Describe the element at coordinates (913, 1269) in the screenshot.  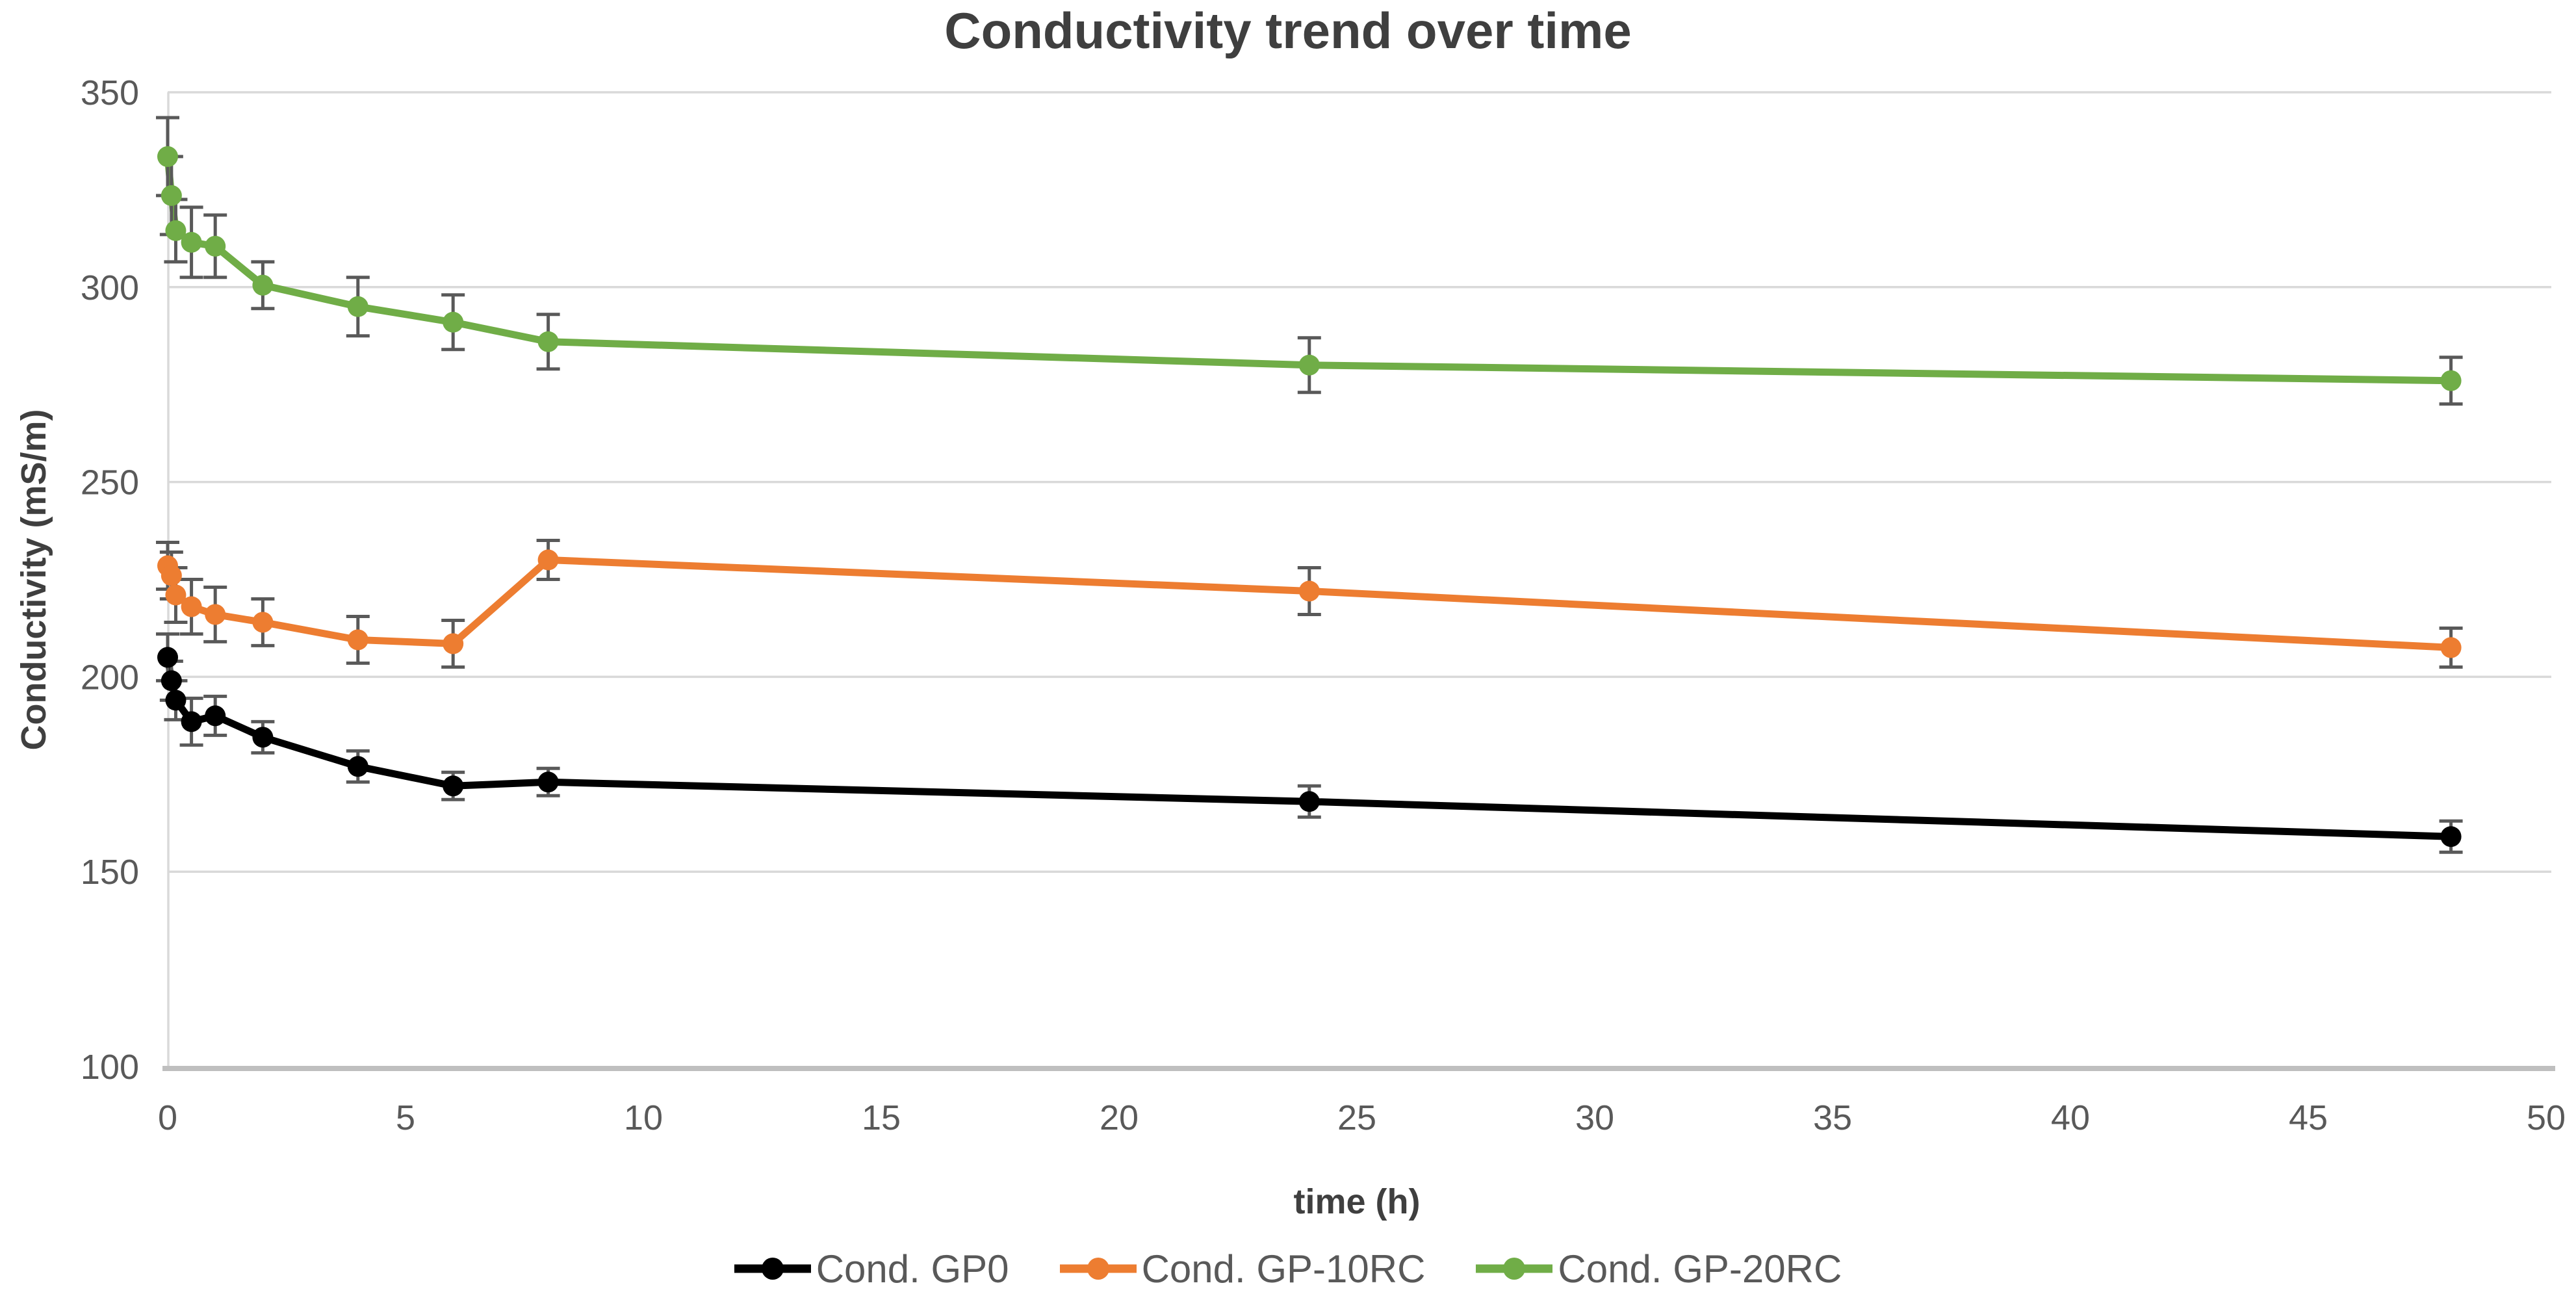
I see `legend-label: Cond. GP0` at that location.